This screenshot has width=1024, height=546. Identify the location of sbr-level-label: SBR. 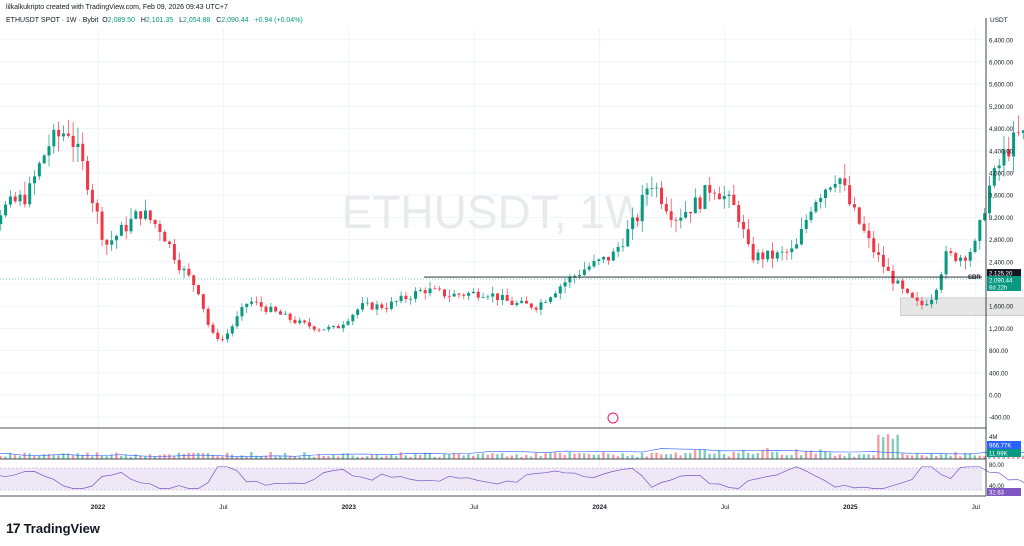
(974, 278).